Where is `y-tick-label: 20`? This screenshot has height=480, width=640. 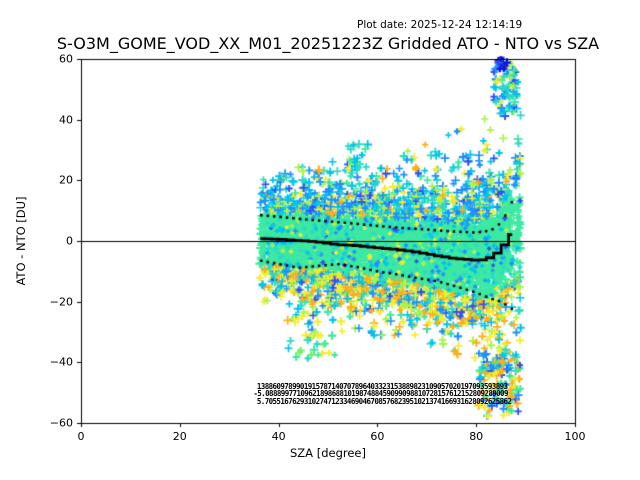 y-tick-label: 20 is located at coordinates (66, 180).